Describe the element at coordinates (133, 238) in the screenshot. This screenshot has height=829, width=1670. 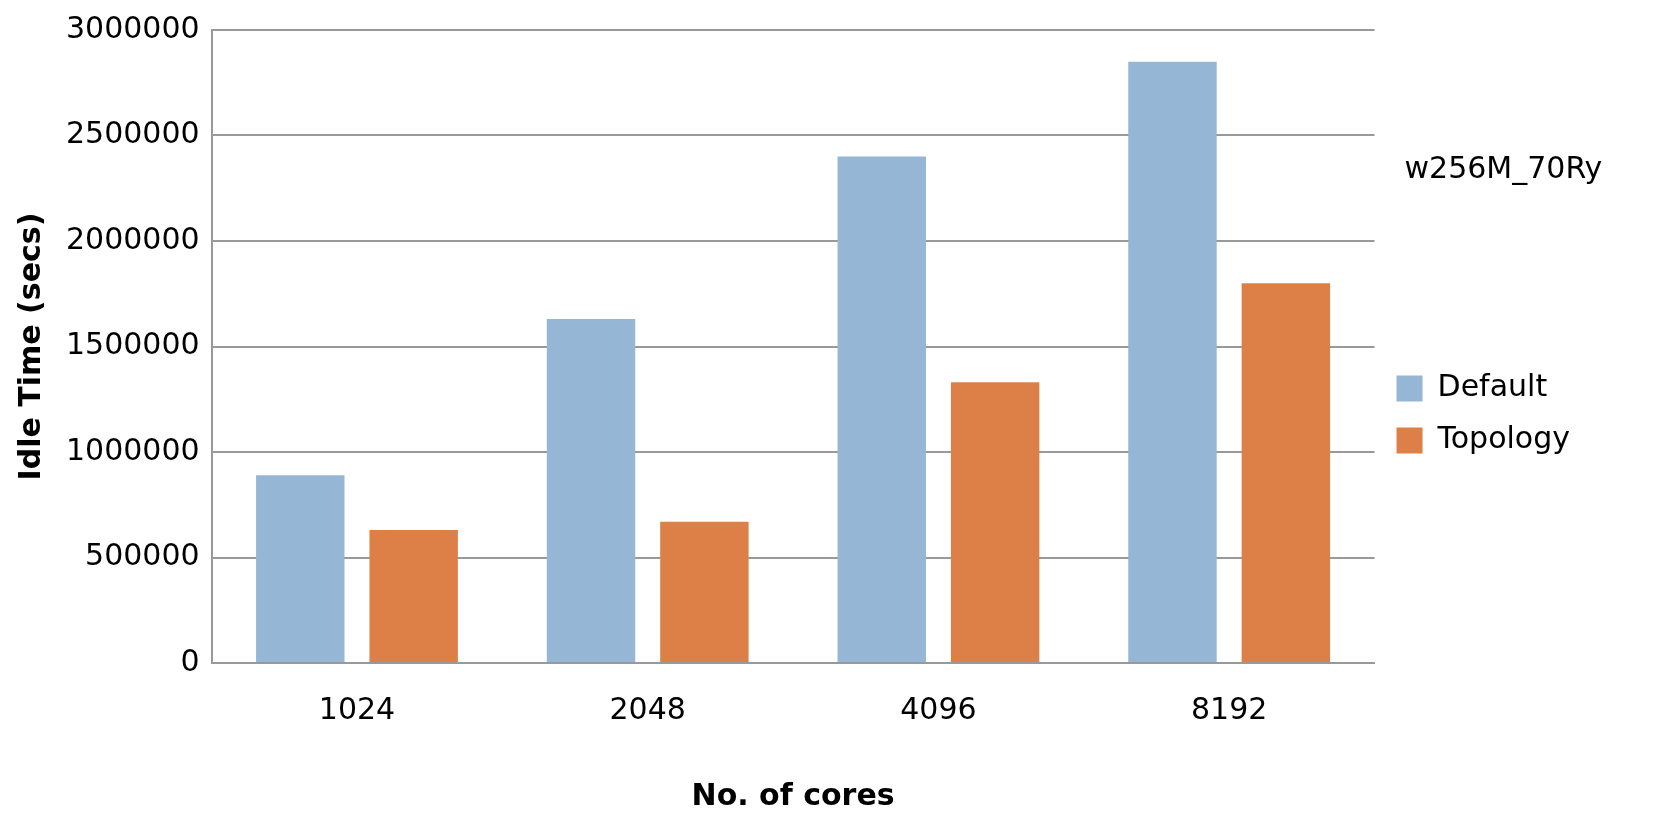
I see `y-tick-label: 2000000` at that location.